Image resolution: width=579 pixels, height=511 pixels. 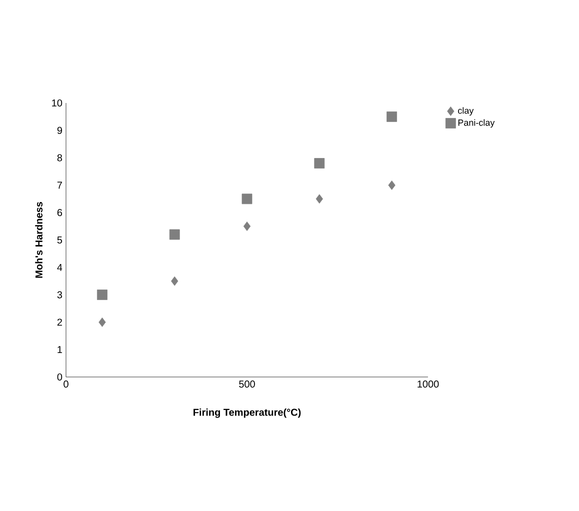 What do you see at coordinates (59, 158) in the screenshot?
I see `y-tick-label: 8` at bounding box center [59, 158].